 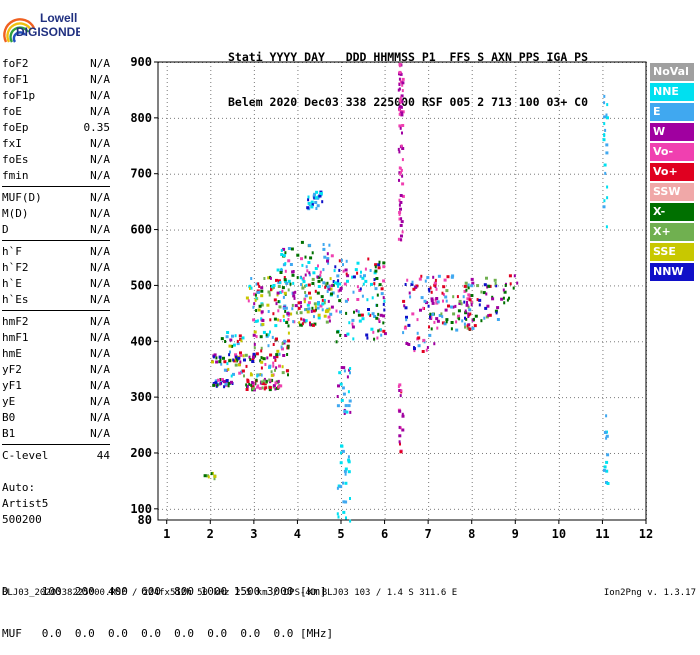 What do you see at coordinates (672, 173) in the screenshot?
I see `polarization-legend: NoVal NNE E W Vo- Vo+ SSW X- X+ SSE NNW` at bounding box center [672, 173].